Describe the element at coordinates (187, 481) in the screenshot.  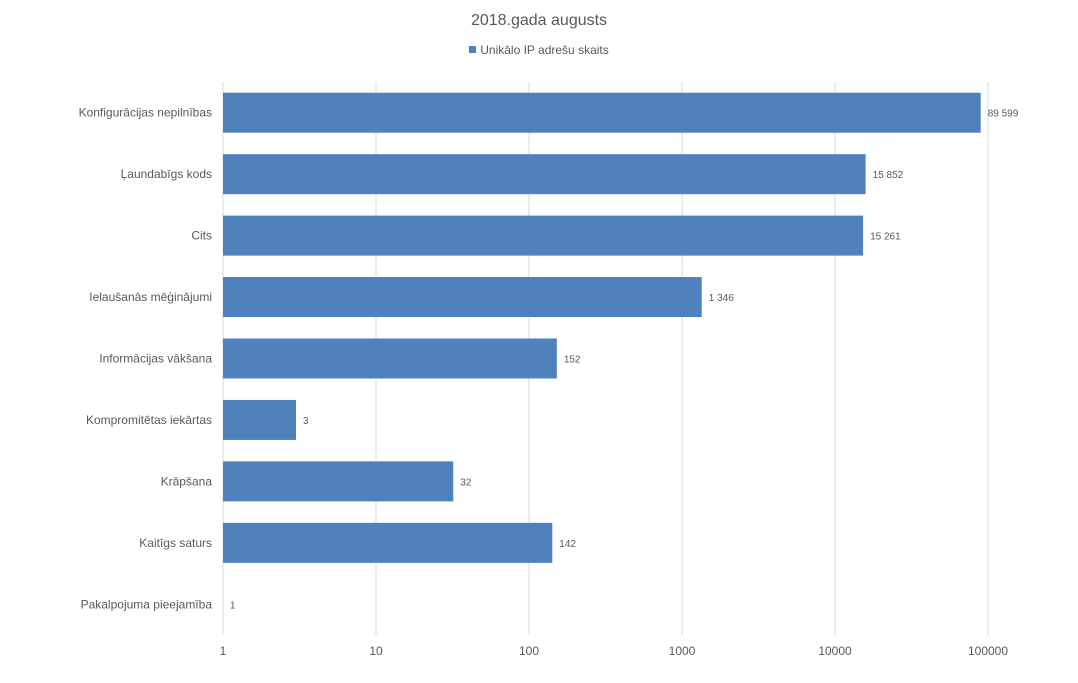
I see `category-label: Krāpšana` at that location.